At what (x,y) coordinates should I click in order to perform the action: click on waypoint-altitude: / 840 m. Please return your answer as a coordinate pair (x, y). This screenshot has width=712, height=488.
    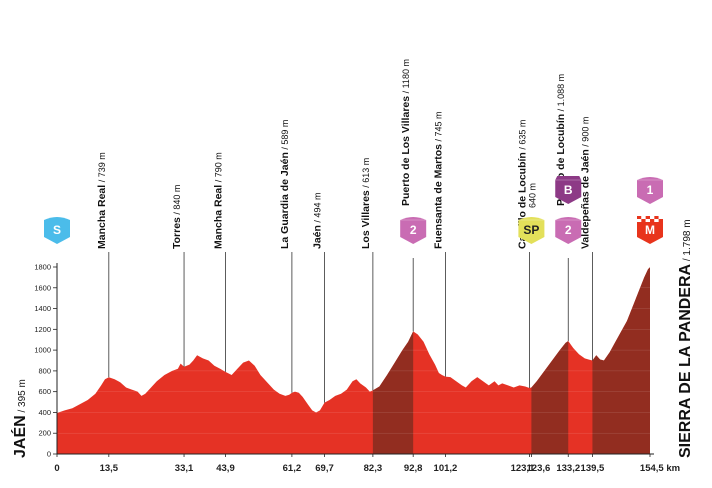
    Looking at the image, I should click on (177, 201).